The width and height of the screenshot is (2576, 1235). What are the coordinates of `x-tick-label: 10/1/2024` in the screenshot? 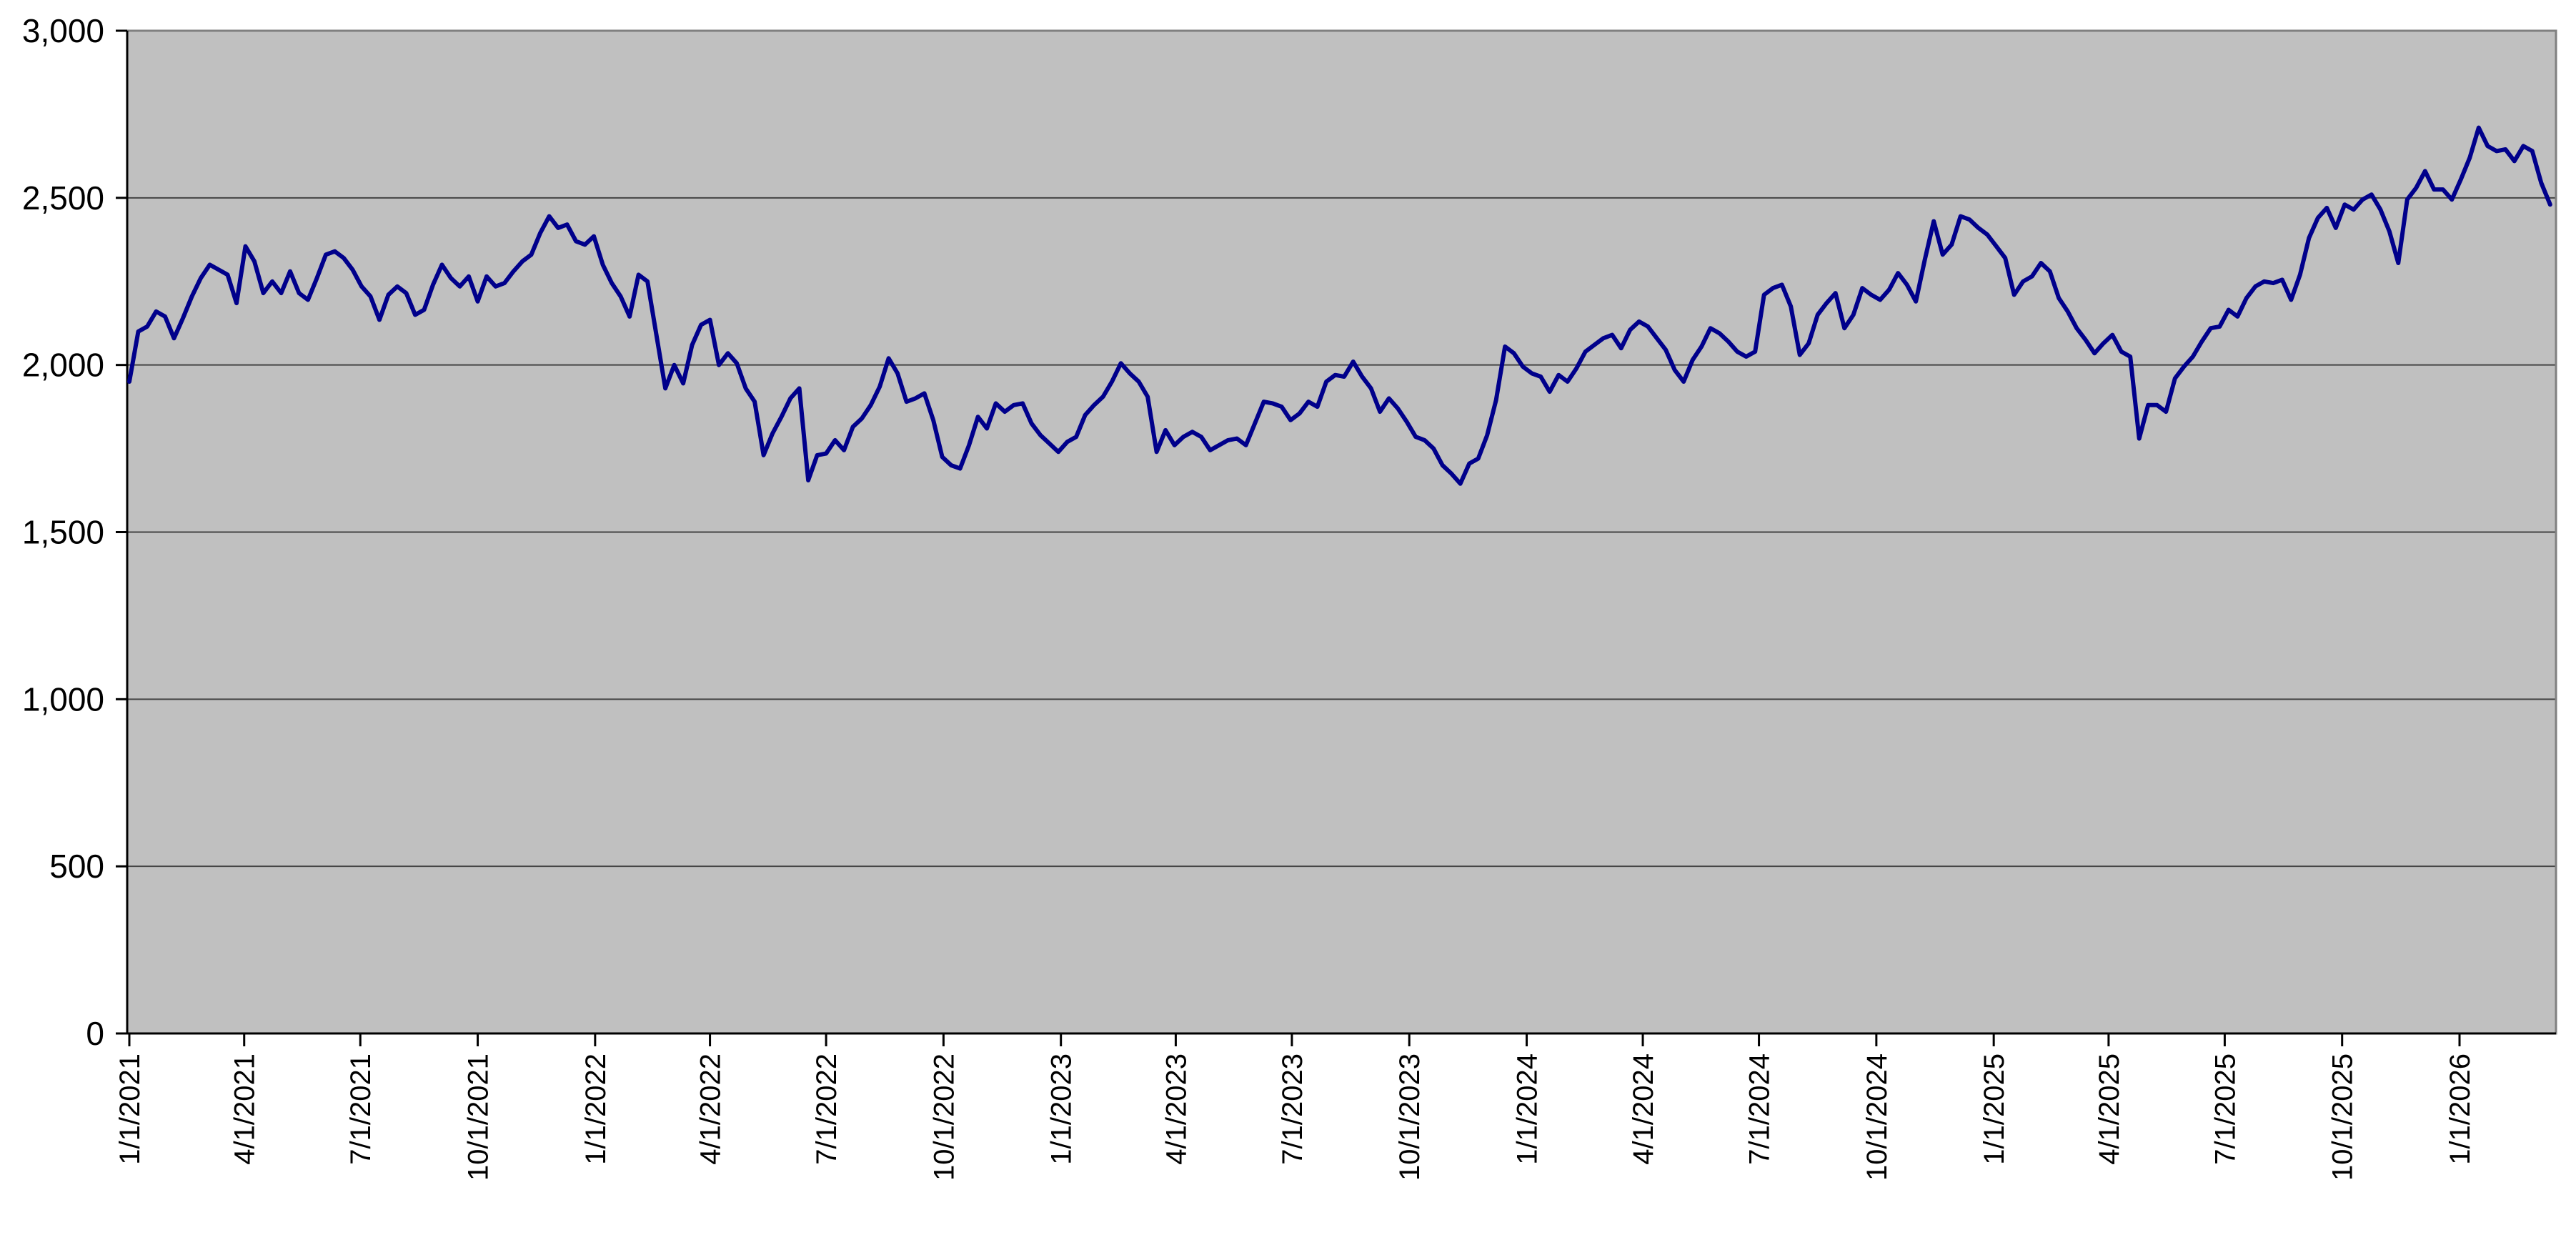 It's located at (1877, 1117).